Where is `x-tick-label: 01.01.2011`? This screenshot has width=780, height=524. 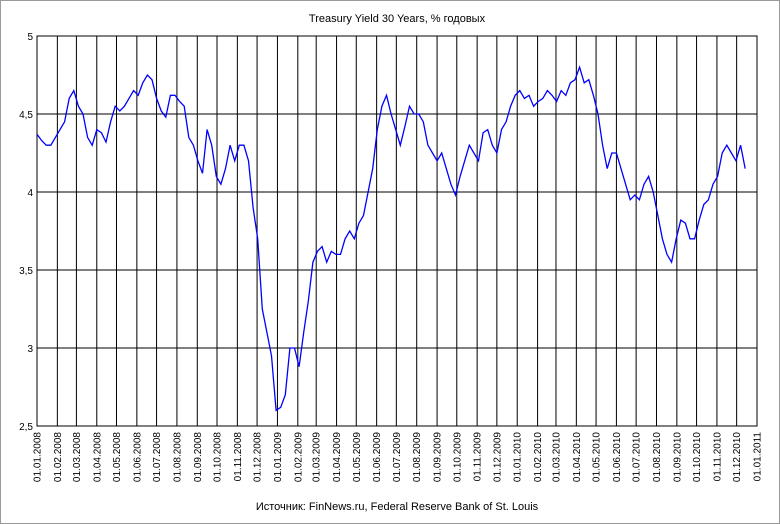 x-tick-label: 01.01.2011 is located at coordinates (758, 457).